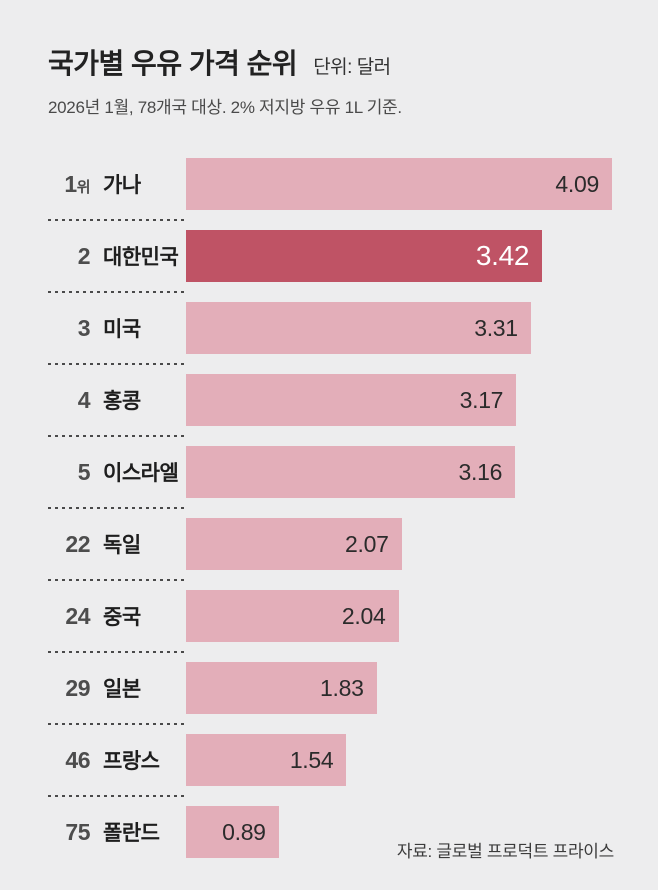 This screenshot has height=890, width=658. What do you see at coordinates (122, 329) in the screenshot?
I see `country-label: 미국` at bounding box center [122, 329].